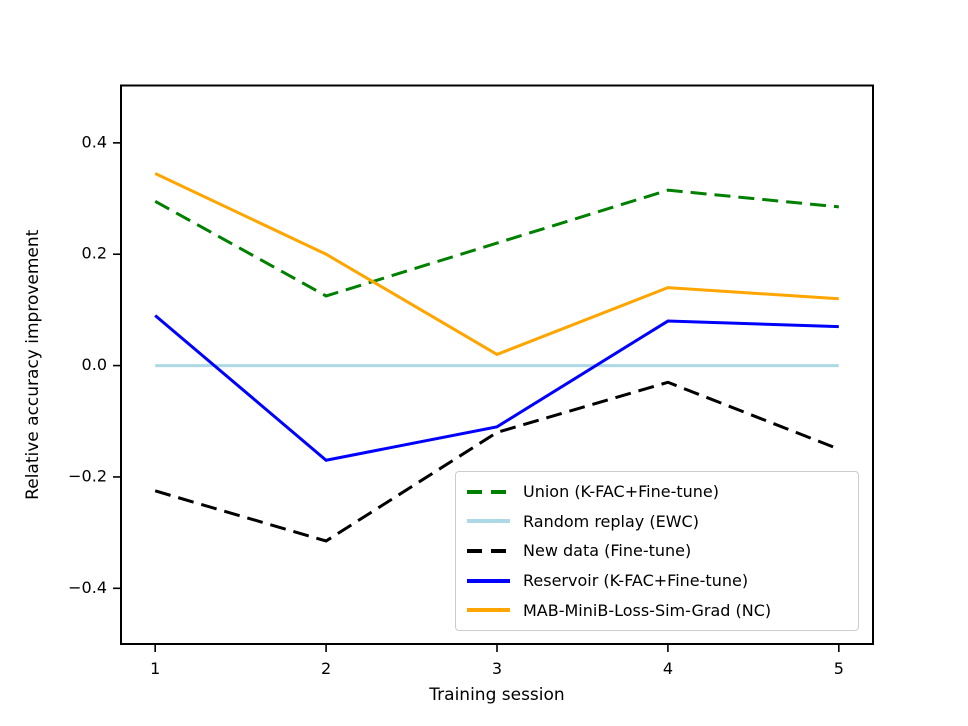 The image size is (968, 726). What do you see at coordinates (33, 364) in the screenshot?
I see `y-axis-label: Relative accuracy improvement` at bounding box center [33, 364].